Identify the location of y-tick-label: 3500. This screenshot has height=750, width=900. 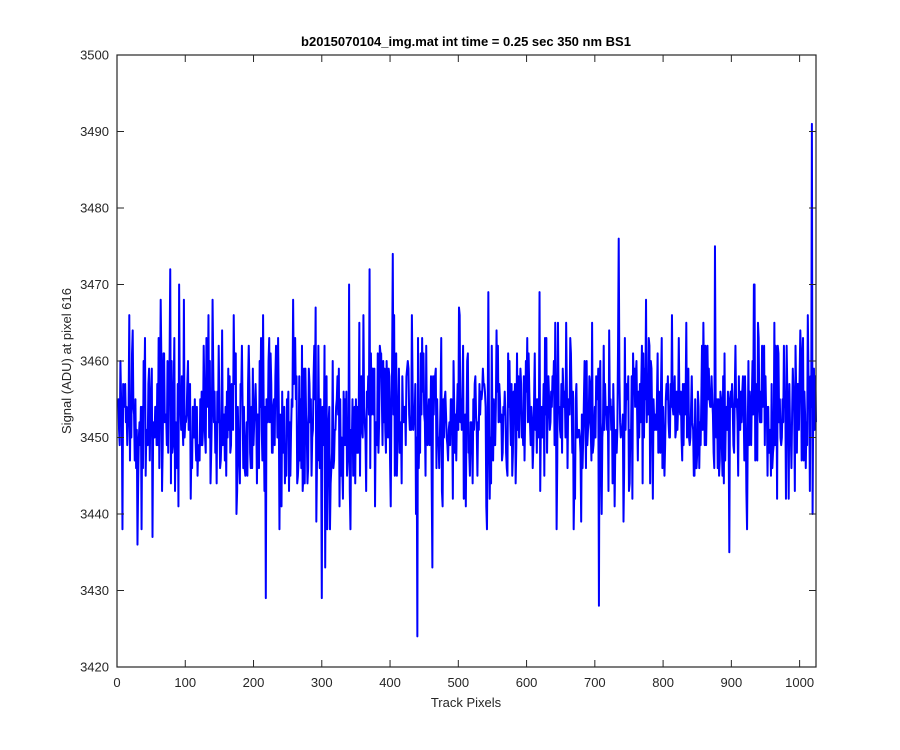
(94, 55).